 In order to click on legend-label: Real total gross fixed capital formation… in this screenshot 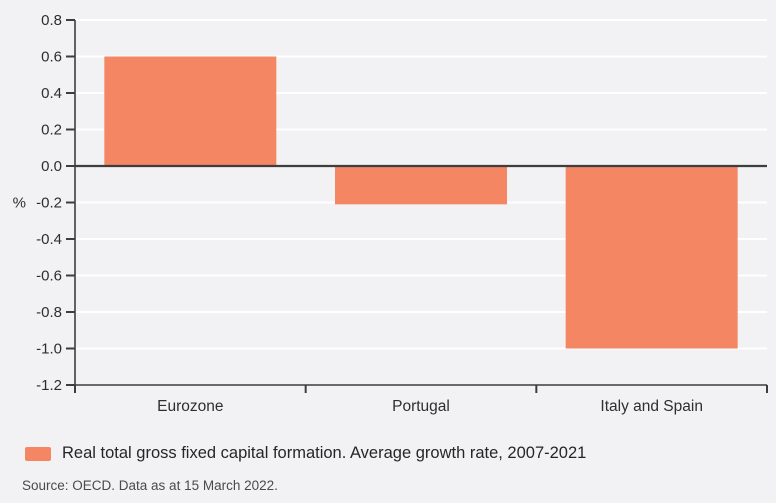, I will do `click(324, 453)`.